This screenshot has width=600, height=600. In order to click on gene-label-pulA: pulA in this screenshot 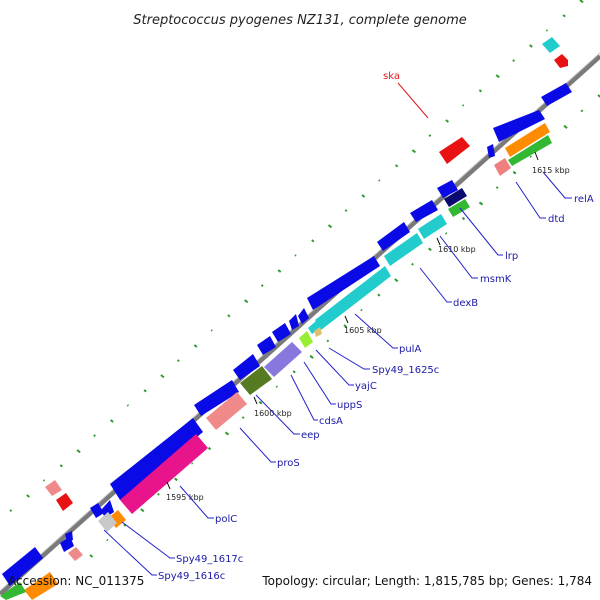, I will do `click(410, 349)`.